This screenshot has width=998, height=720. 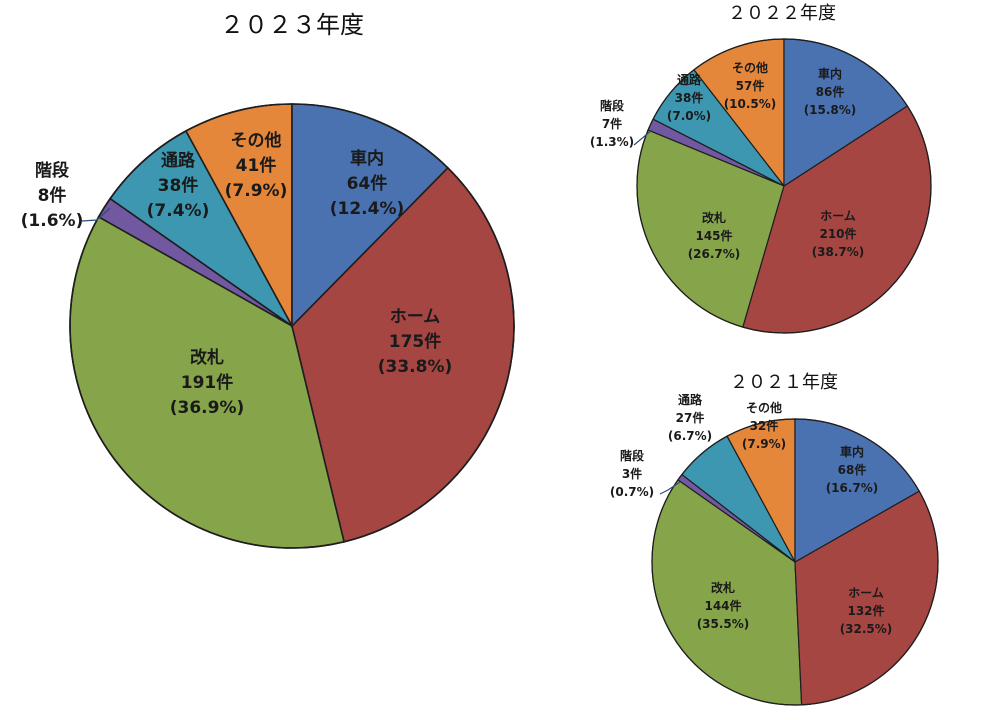 I want to click on pie-outline-2022, so click(x=784, y=186).